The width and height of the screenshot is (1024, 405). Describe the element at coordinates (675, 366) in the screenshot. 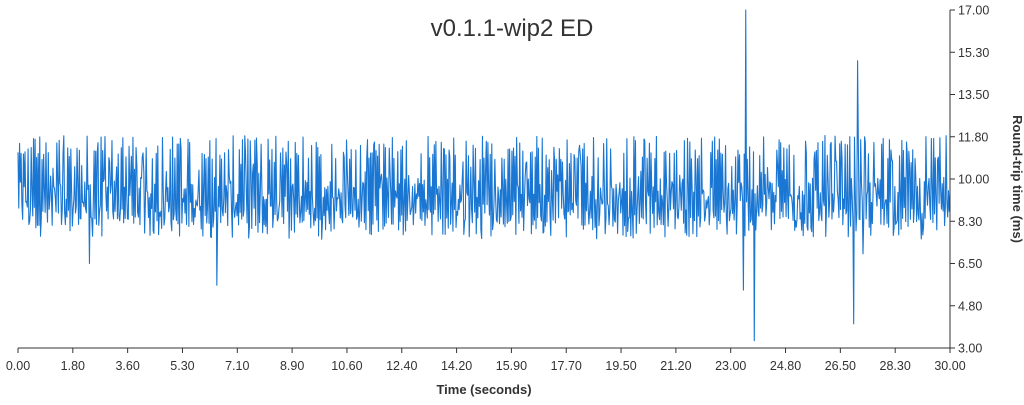

I see `x-tick-label: 21.20` at that location.